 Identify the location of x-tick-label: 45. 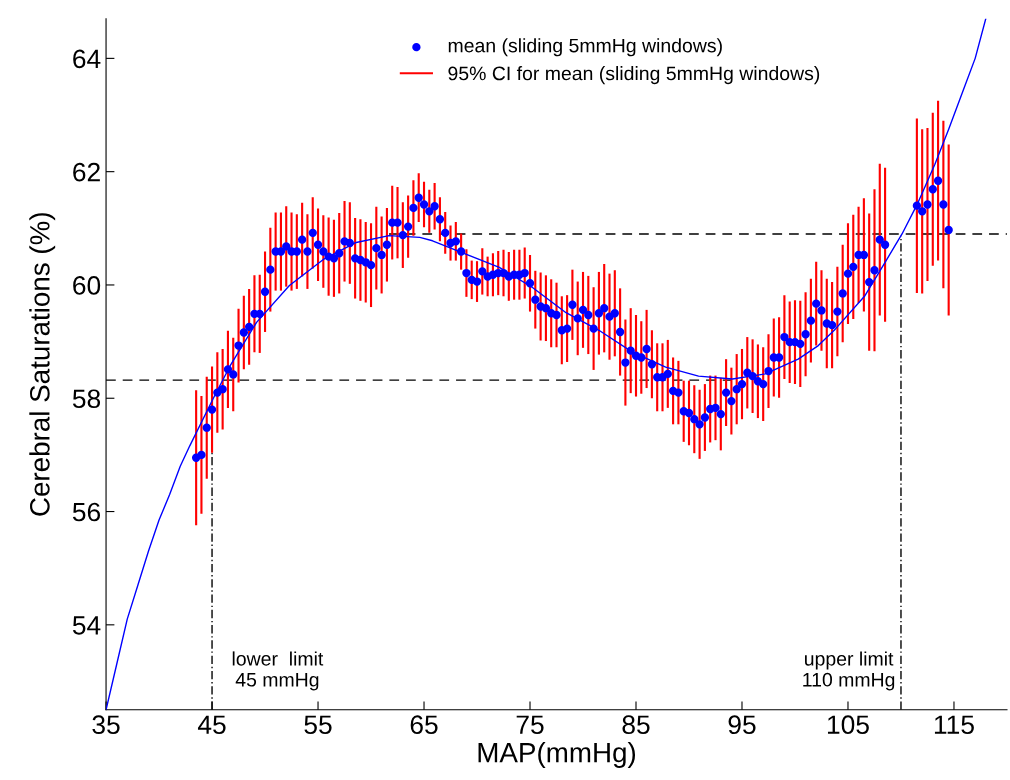
(211, 725).